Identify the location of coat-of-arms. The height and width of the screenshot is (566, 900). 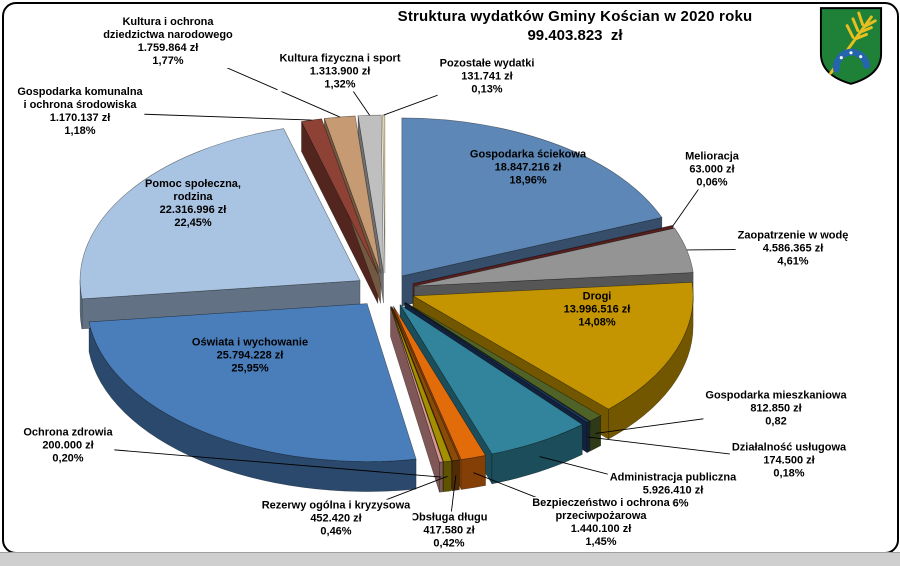
(851, 46).